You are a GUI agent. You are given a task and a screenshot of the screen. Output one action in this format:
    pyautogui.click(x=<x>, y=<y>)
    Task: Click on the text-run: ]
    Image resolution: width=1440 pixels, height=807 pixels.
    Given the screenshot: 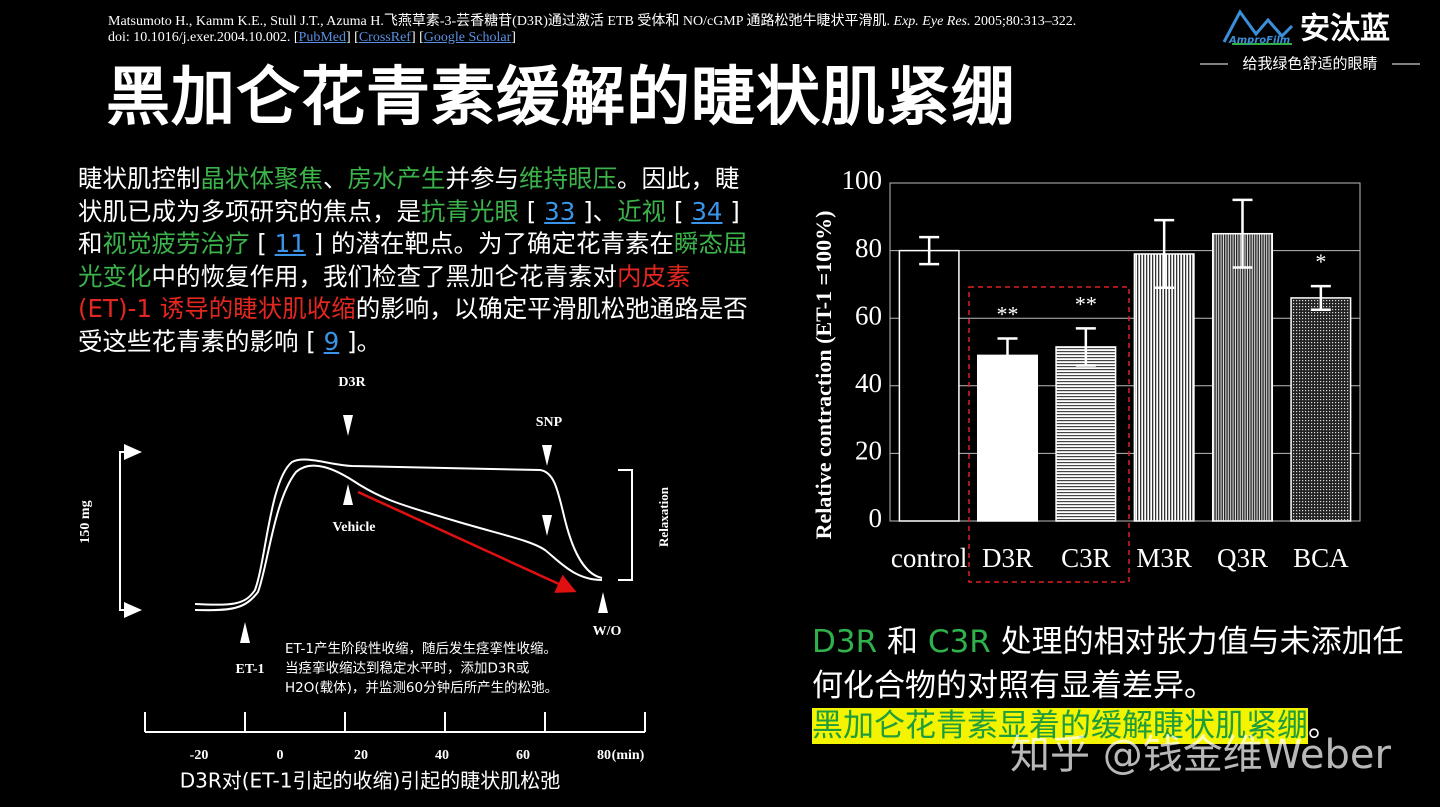 What is the action you would take?
    pyautogui.click(x=513, y=37)
    